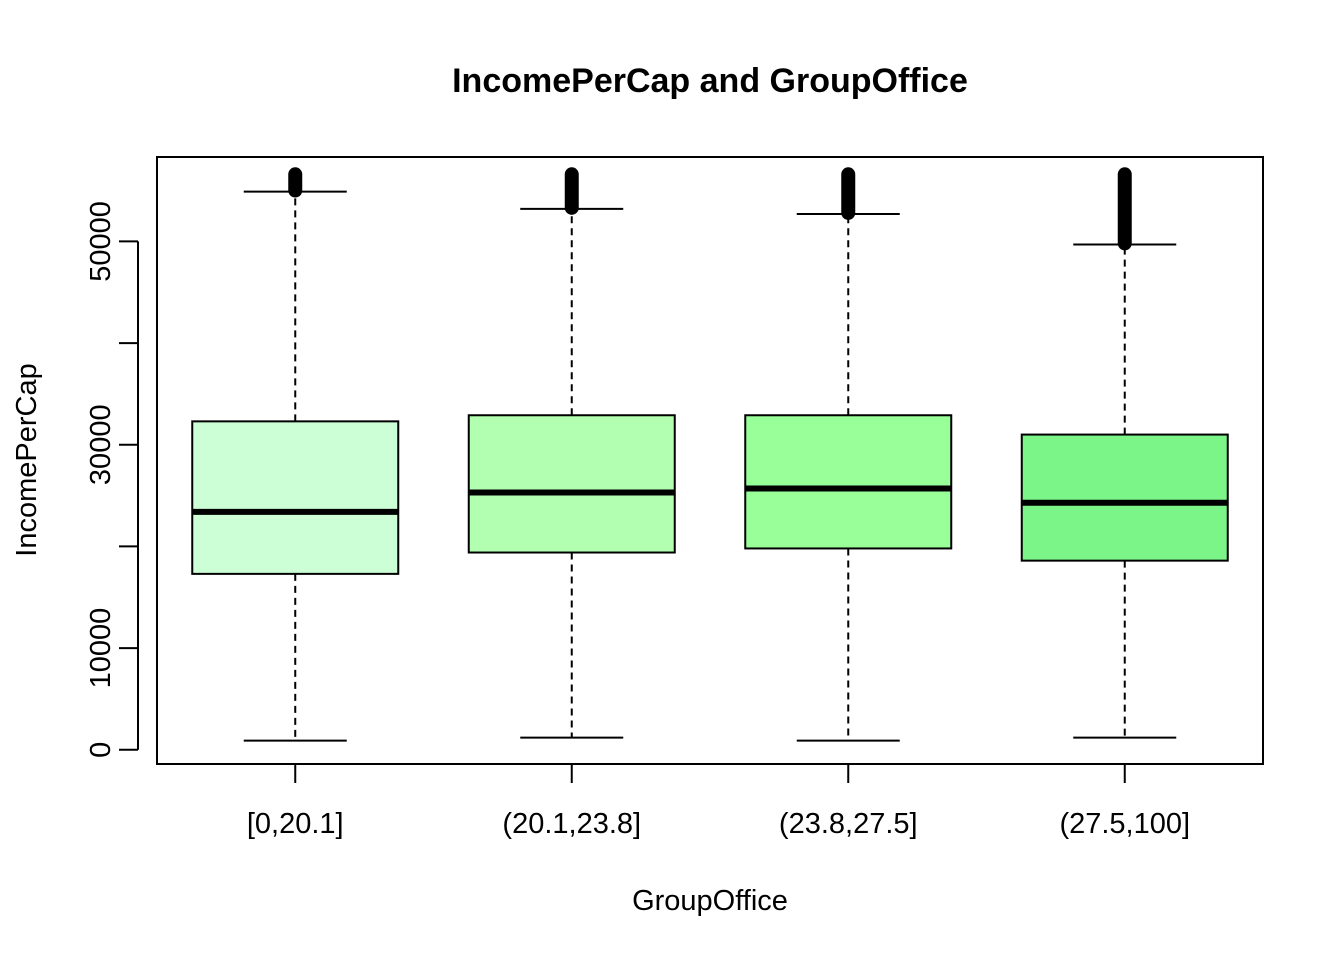 This screenshot has width=1344, height=960. Describe the element at coordinates (295, 824) in the screenshot. I see `x-tick-label: [0,20.1]` at that location.